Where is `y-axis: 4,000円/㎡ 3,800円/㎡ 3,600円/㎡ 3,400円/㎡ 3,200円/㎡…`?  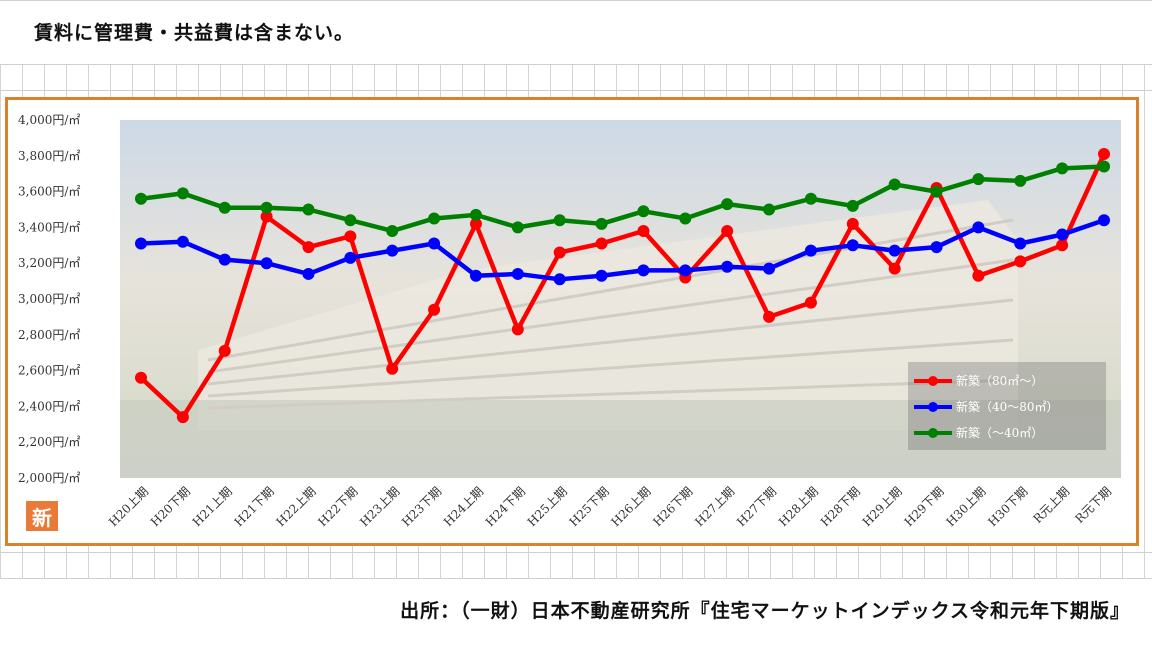 y-axis: 4,000円/㎡ 3,800円/㎡ 3,600円/㎡ 3,400円/㎡ 3,200円/㎡… is located at coordinates (49, 299).